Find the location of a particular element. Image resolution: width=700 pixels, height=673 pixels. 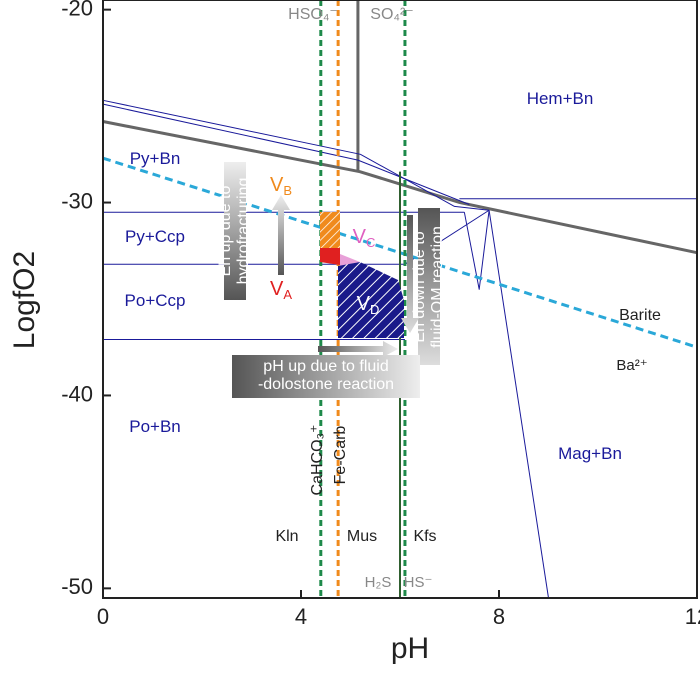

annotation: Ba²⁺ is located at coordinates (631, 365).